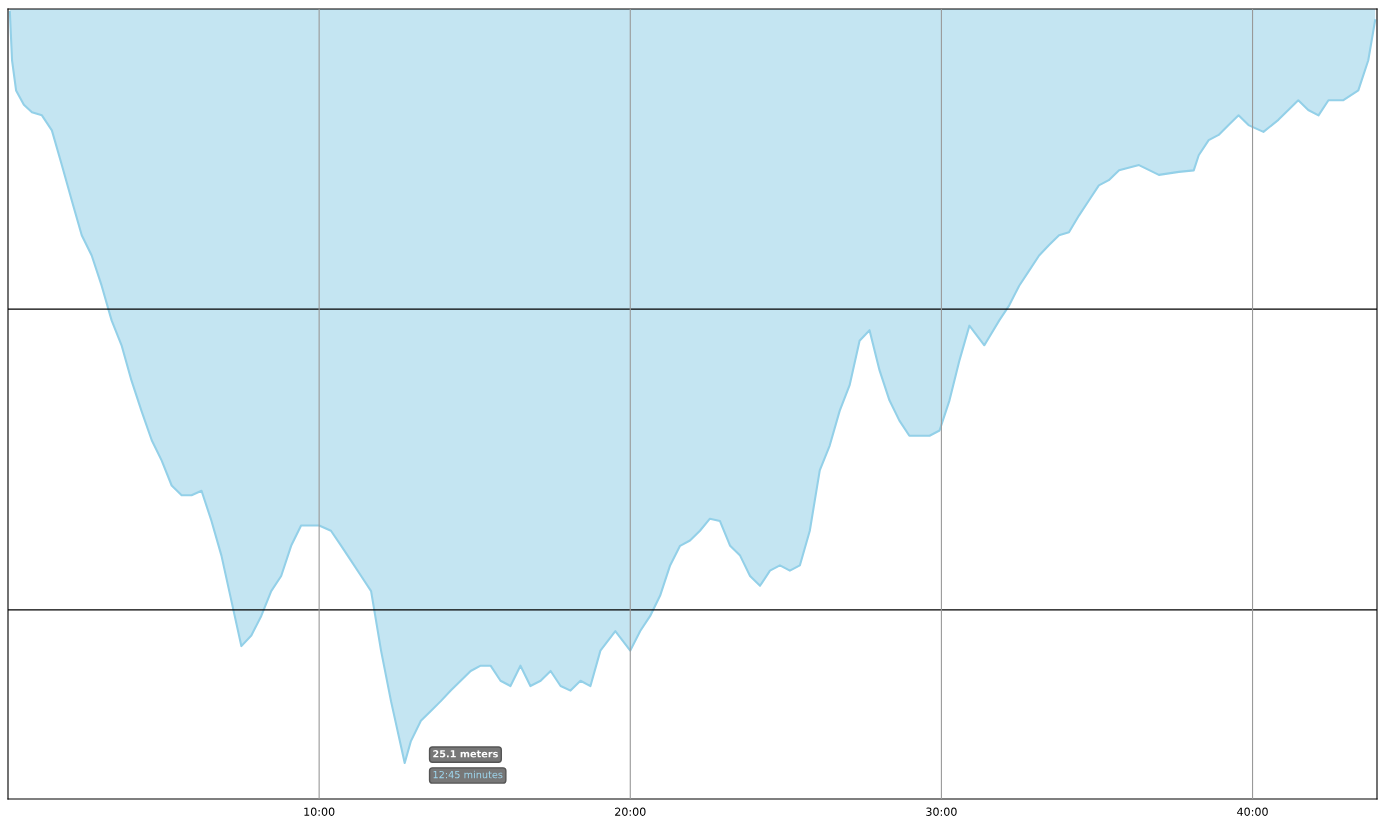 The width and height of the screenshot is (1385, 829). Describe the element at coordinates (941, 811) in the screenshot. I see `x-tick-label: 30:00` at that location.